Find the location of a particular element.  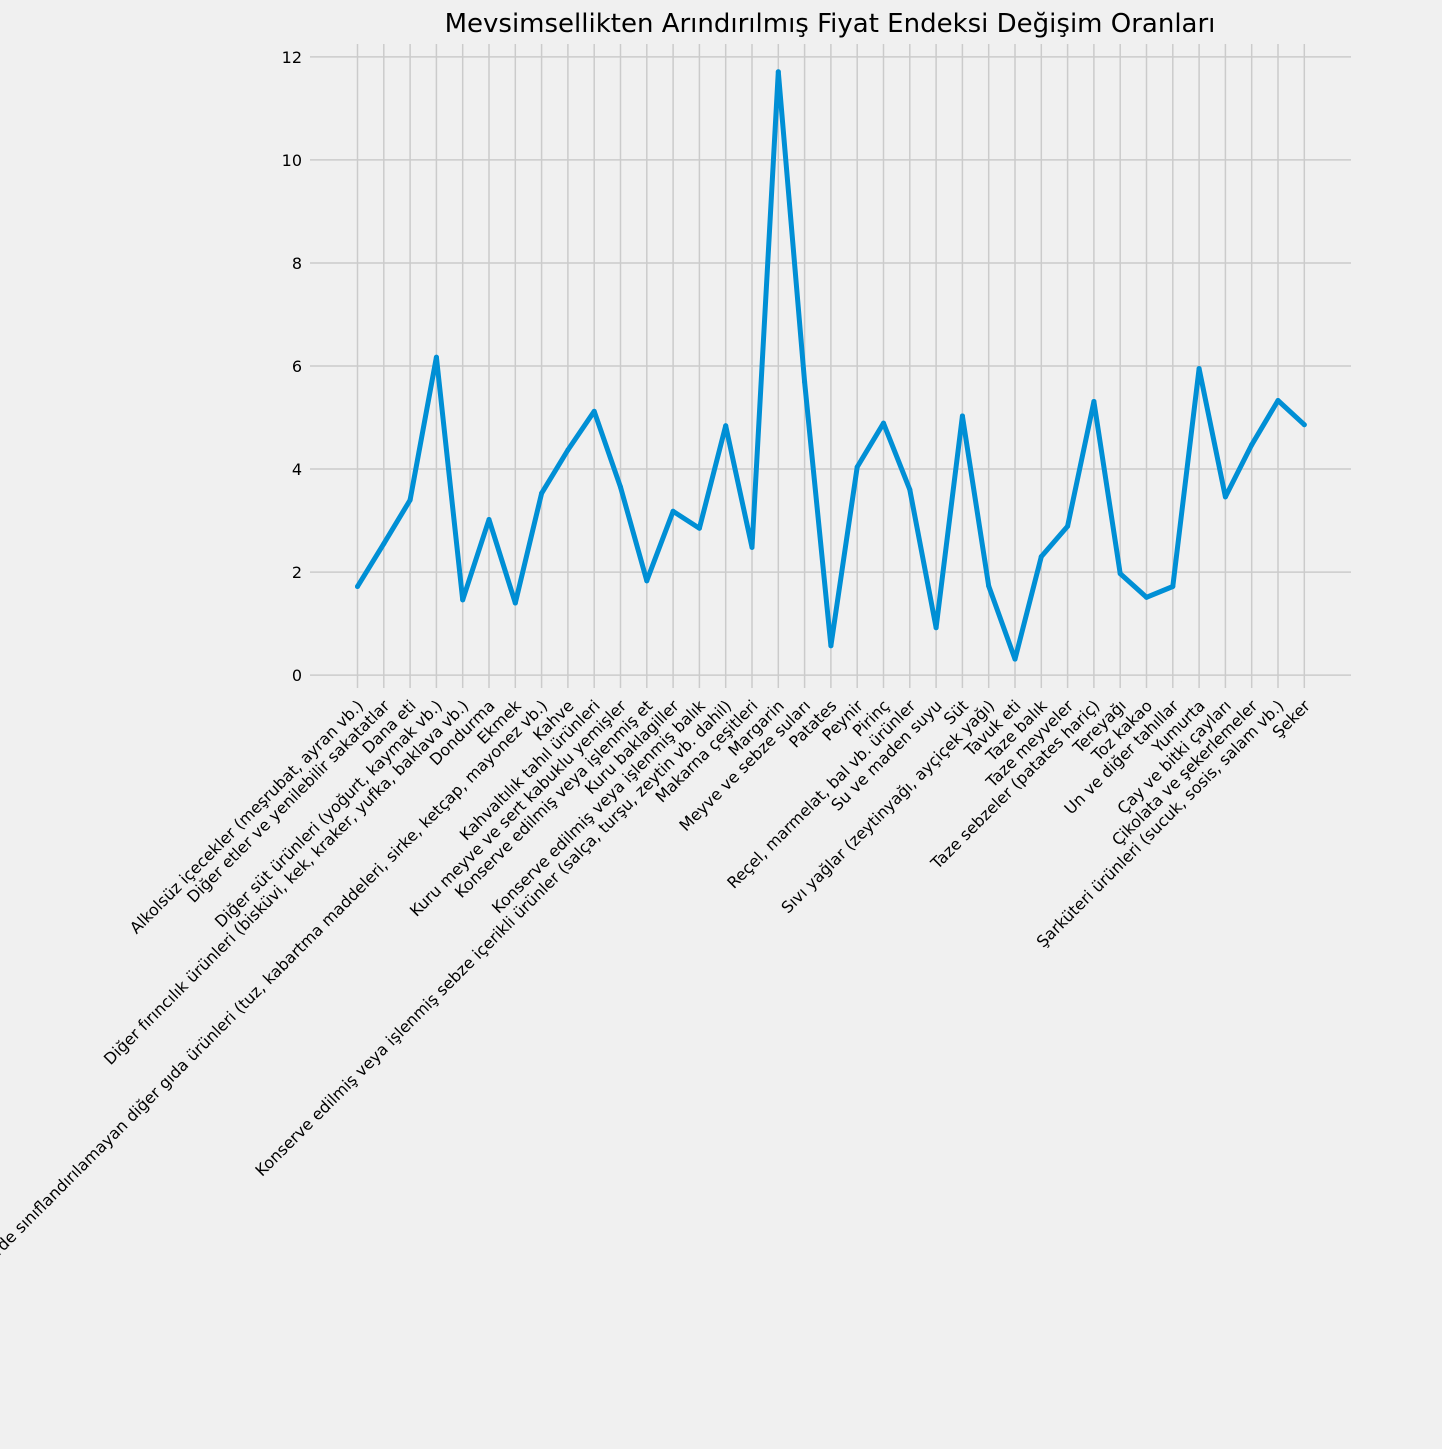

y-tick-label: 4 is located at coordinates (297, 469).